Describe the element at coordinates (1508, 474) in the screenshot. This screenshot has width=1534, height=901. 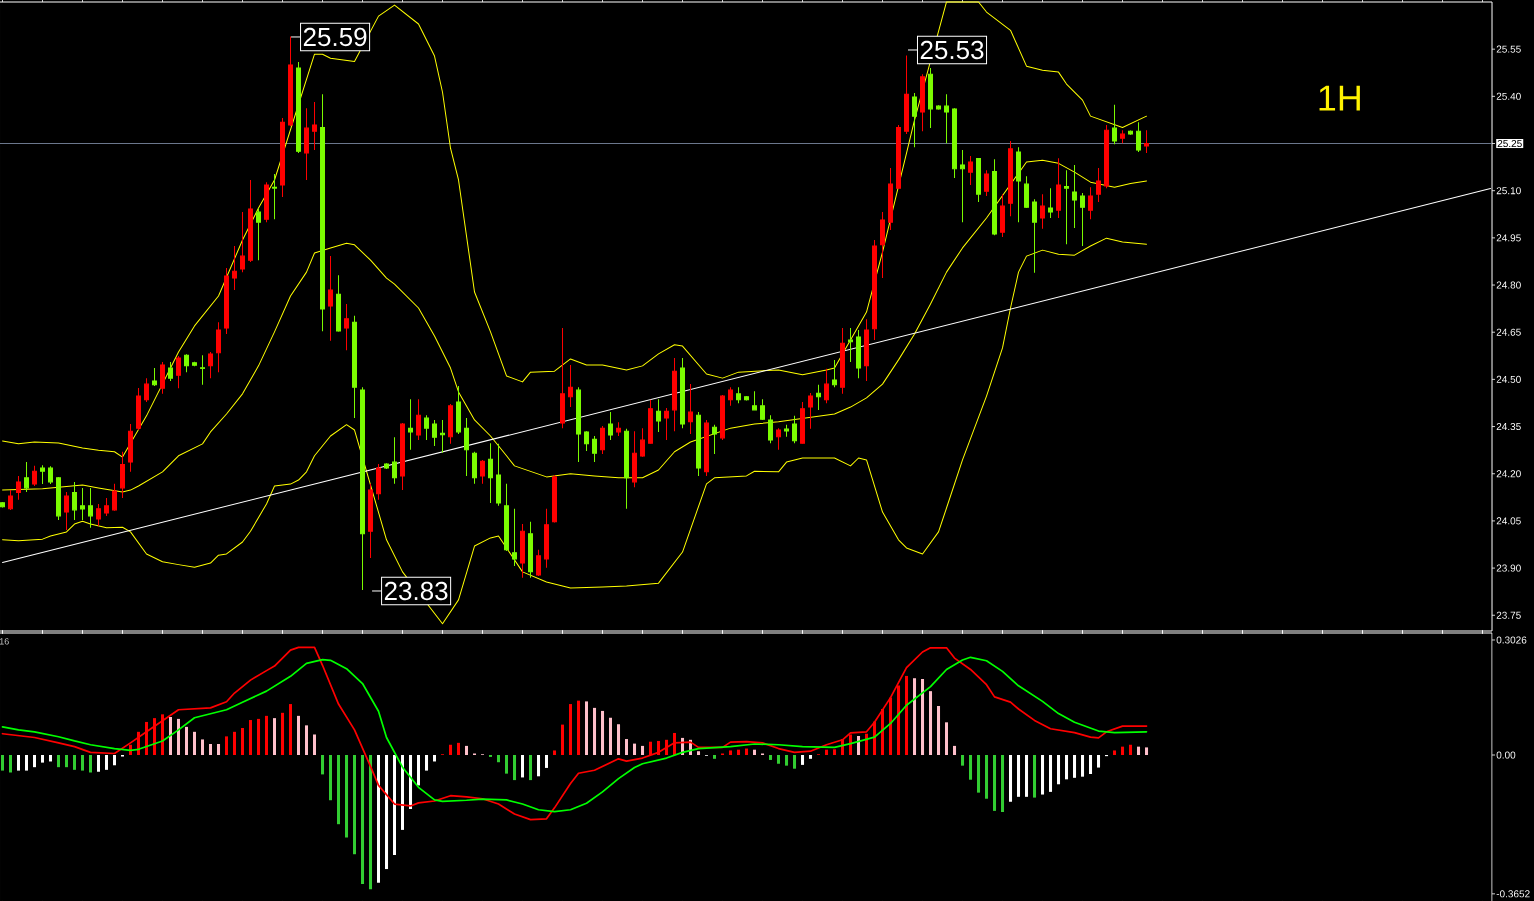
I see `y-tick-label: 24.20` at that location.